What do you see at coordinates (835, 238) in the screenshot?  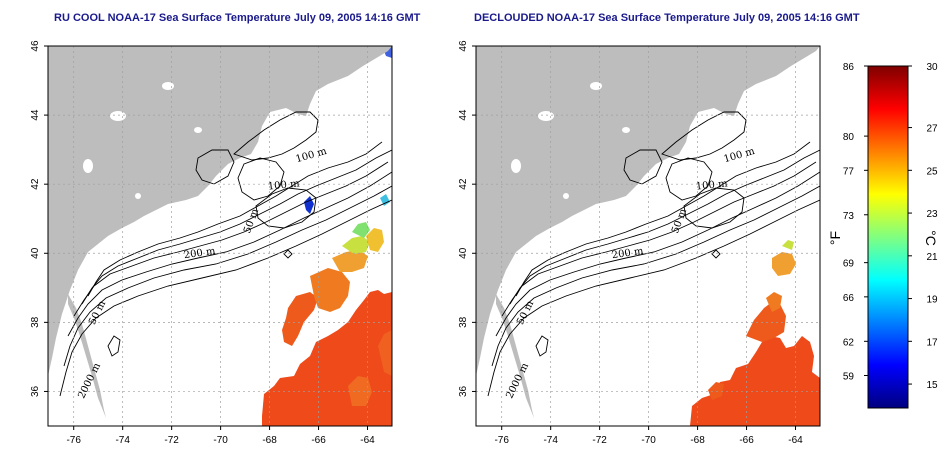 I see `fahrenheit-unit-label: °F` at bounding box center [835, 238].